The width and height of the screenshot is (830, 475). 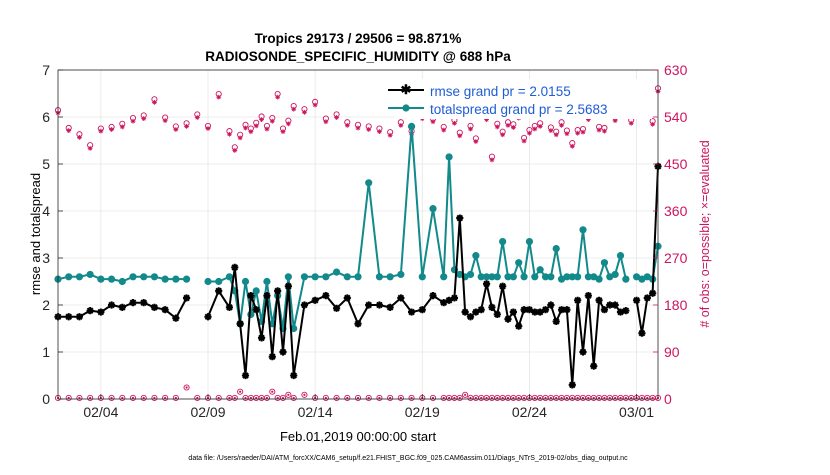 I want to click on left-tick-label: 3, so click(x=46, y=258).